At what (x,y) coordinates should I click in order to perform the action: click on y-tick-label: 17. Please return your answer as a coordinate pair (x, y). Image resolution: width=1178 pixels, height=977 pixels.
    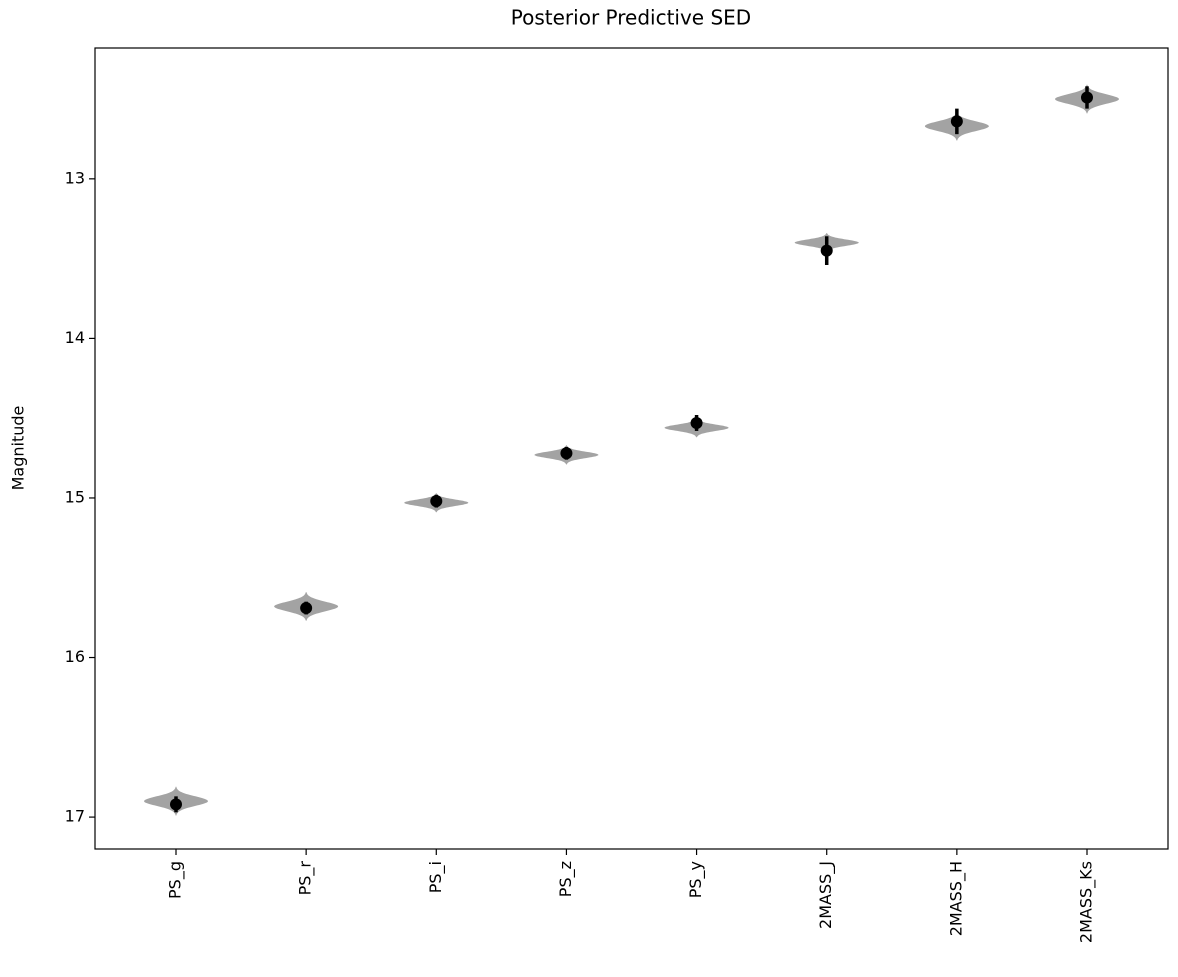
    Looking at the image, I should click on (75, 816).